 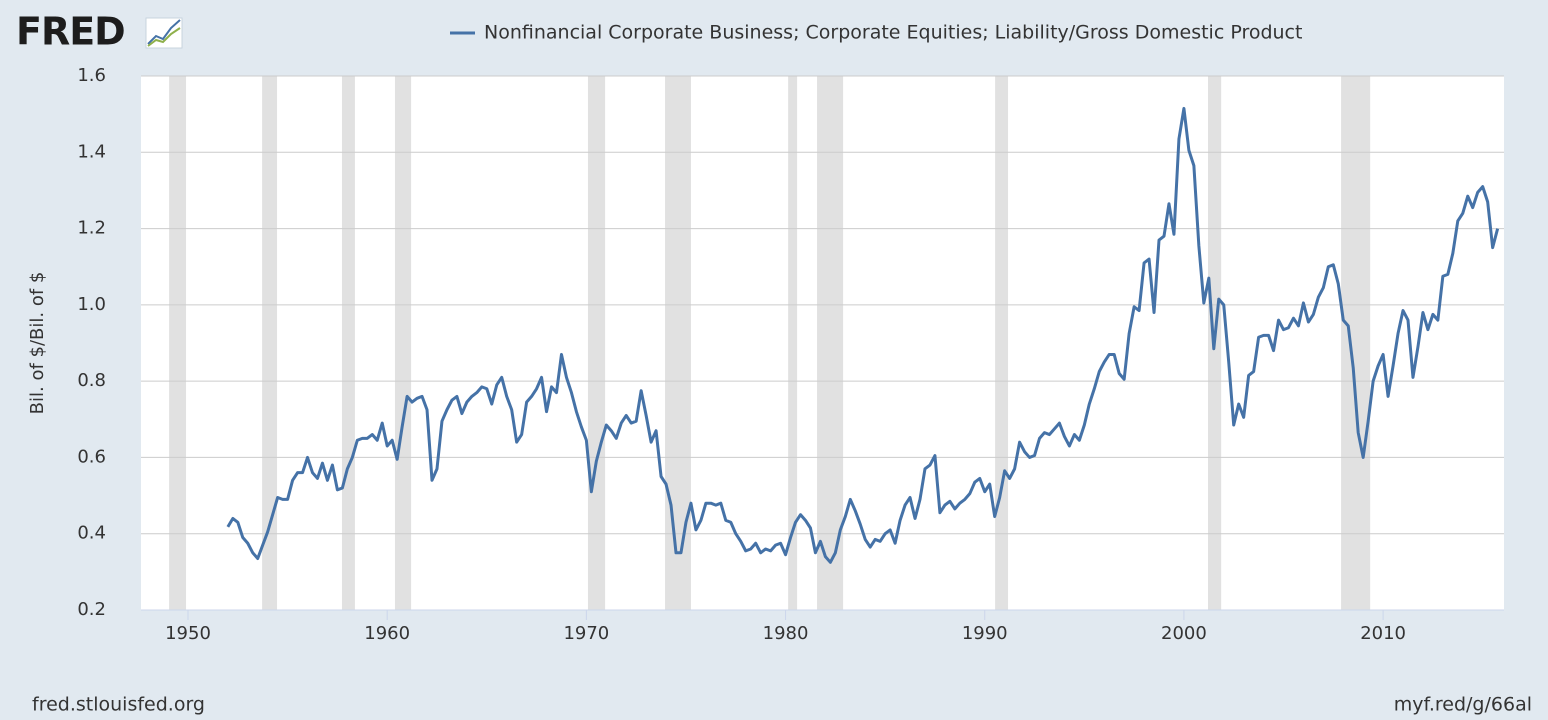 What do you see at coordinates (91, 380) in the screenshot?
I see `y-tick-label: 0.8` at bounding box center [91, 380].